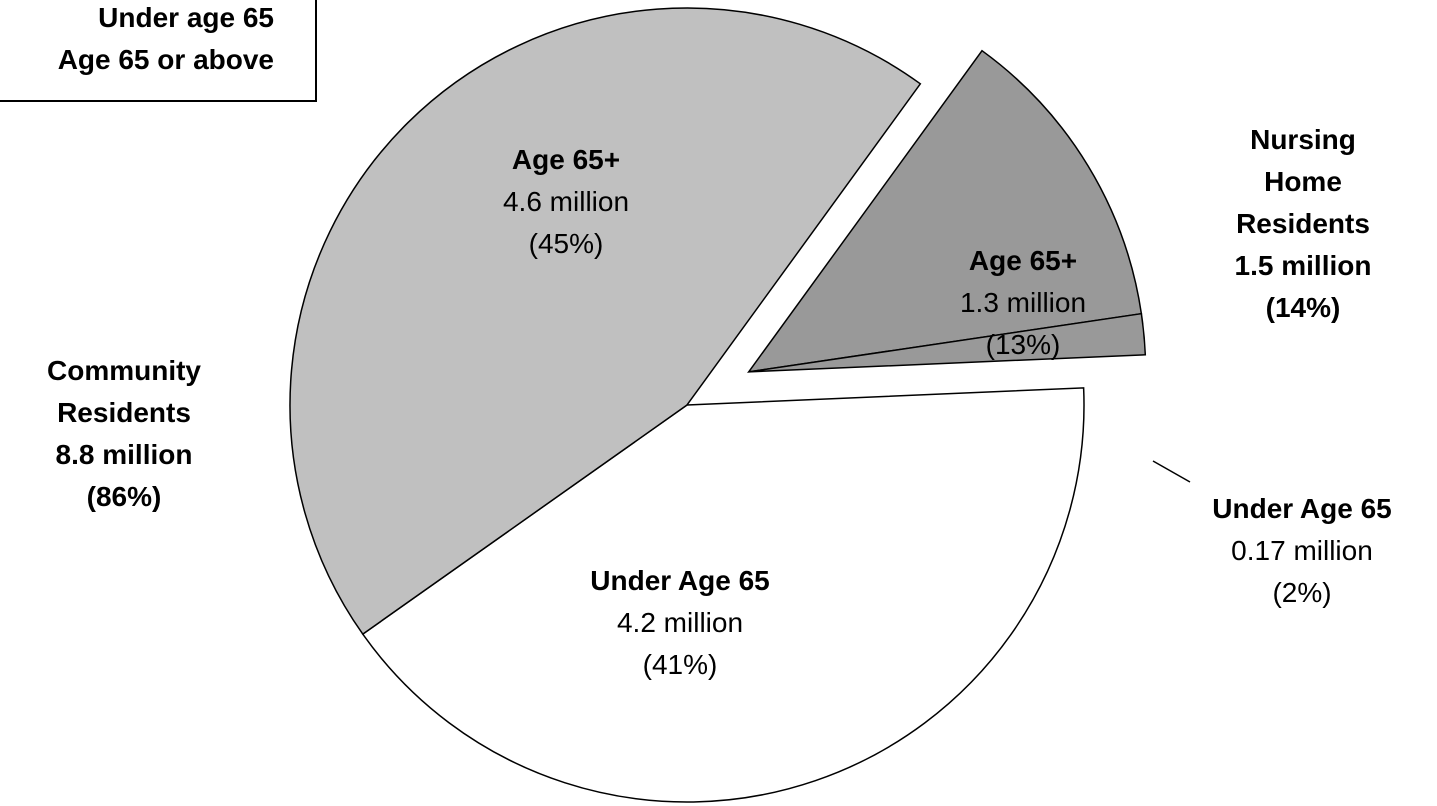 Image resolution: width=1437 pixels, height=806 pixels. I want to click on slice-label-nursing-under65: Under Age 65 0.17 million (2%), so click(1302, 551).